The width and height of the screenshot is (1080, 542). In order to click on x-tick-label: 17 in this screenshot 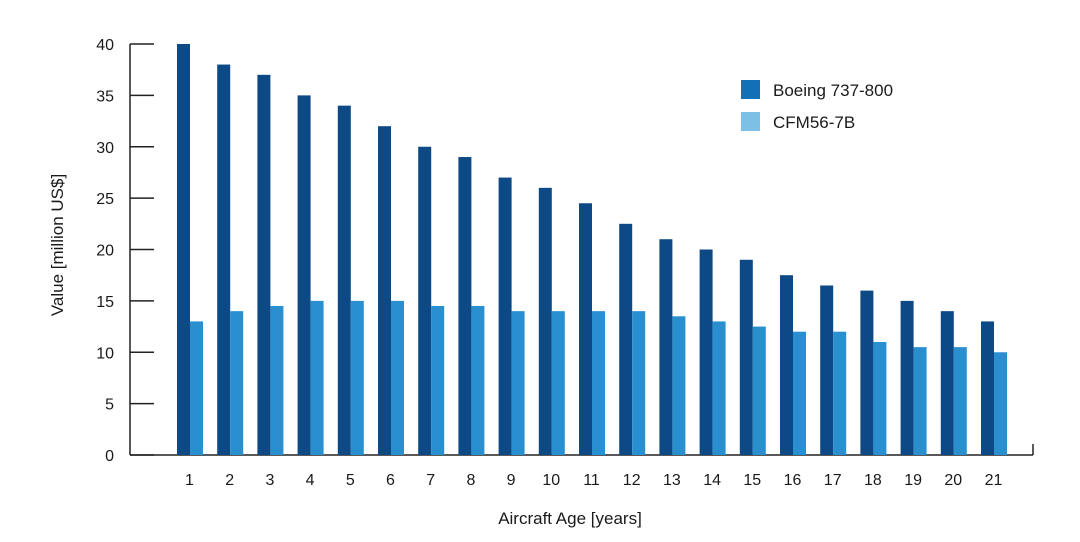, I will do `click(833, 480)`.